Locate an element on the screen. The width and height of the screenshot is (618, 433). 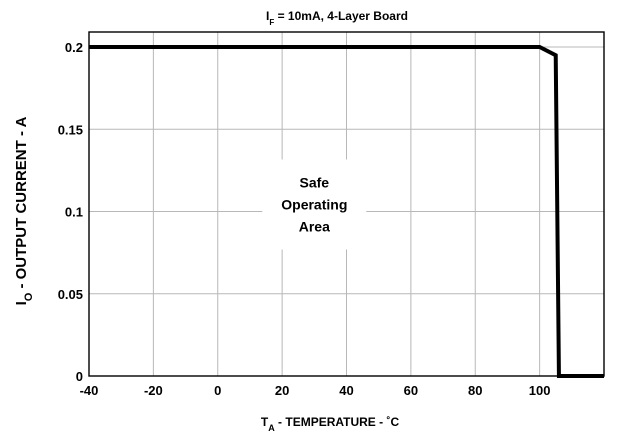
annotation-line: Operating is located at coordinates (314, 205).